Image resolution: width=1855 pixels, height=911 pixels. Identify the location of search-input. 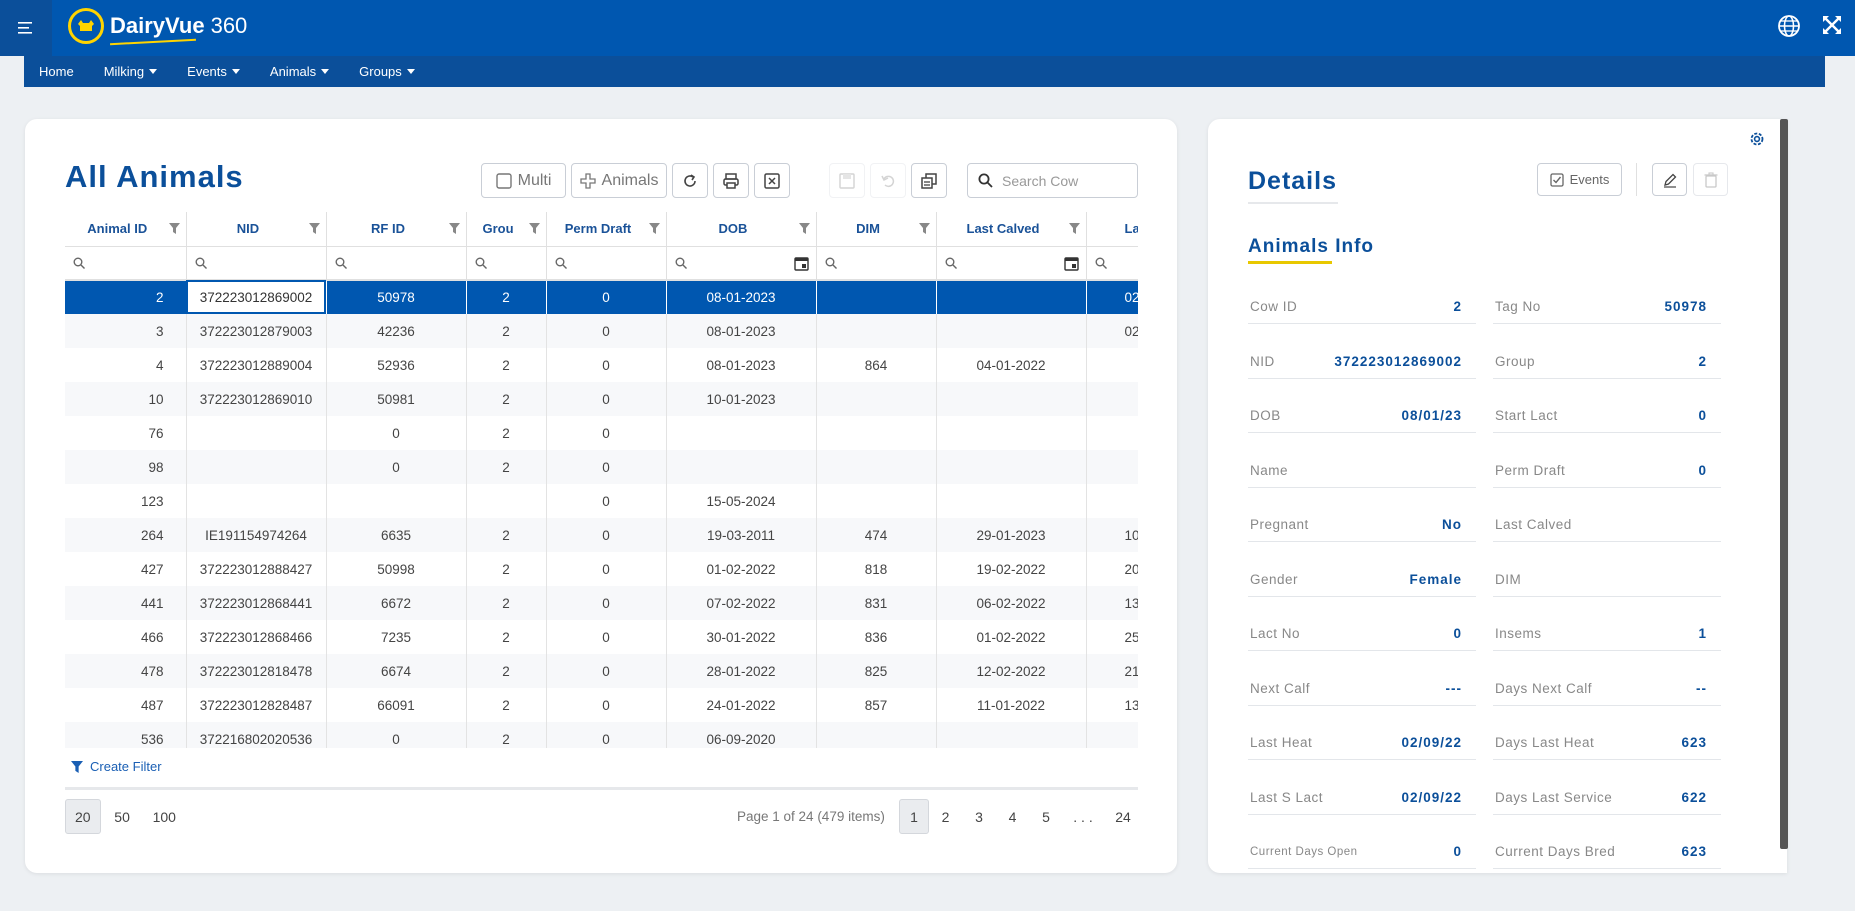
(1062, 180).